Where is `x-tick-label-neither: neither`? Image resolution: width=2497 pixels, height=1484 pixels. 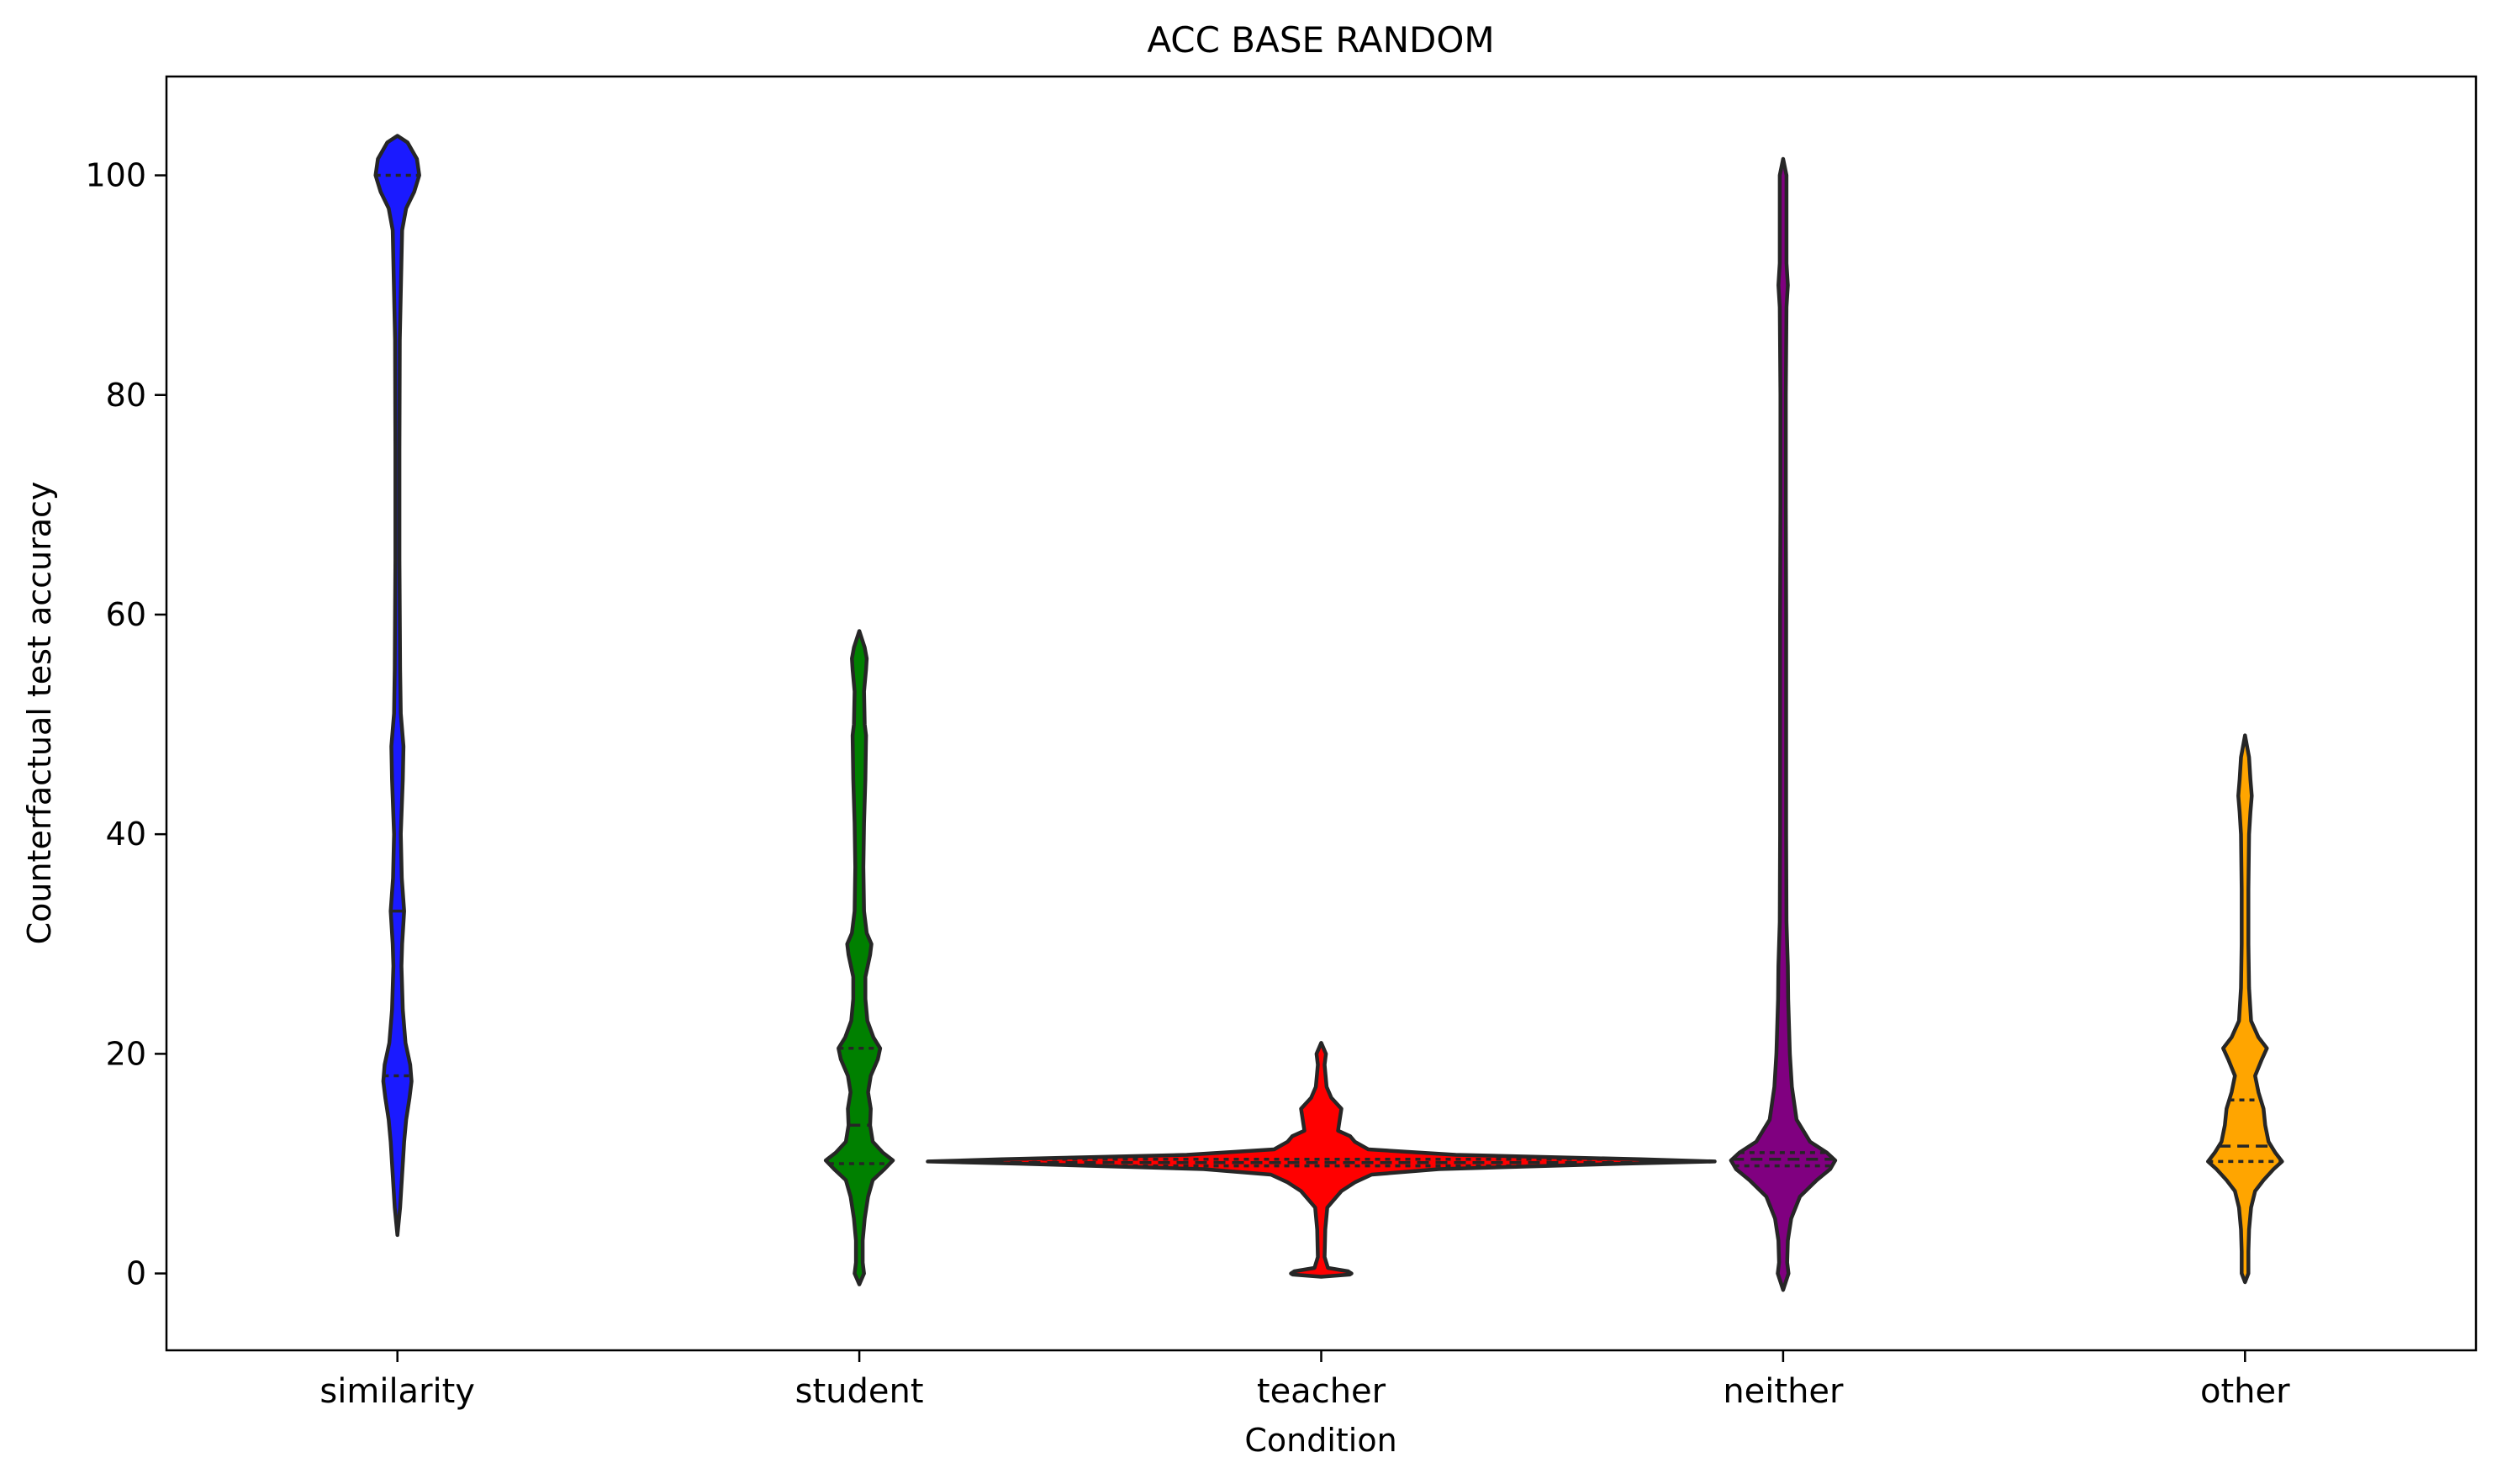 x-tick-label-neither: neither is located at coordinates (1783, 1391).